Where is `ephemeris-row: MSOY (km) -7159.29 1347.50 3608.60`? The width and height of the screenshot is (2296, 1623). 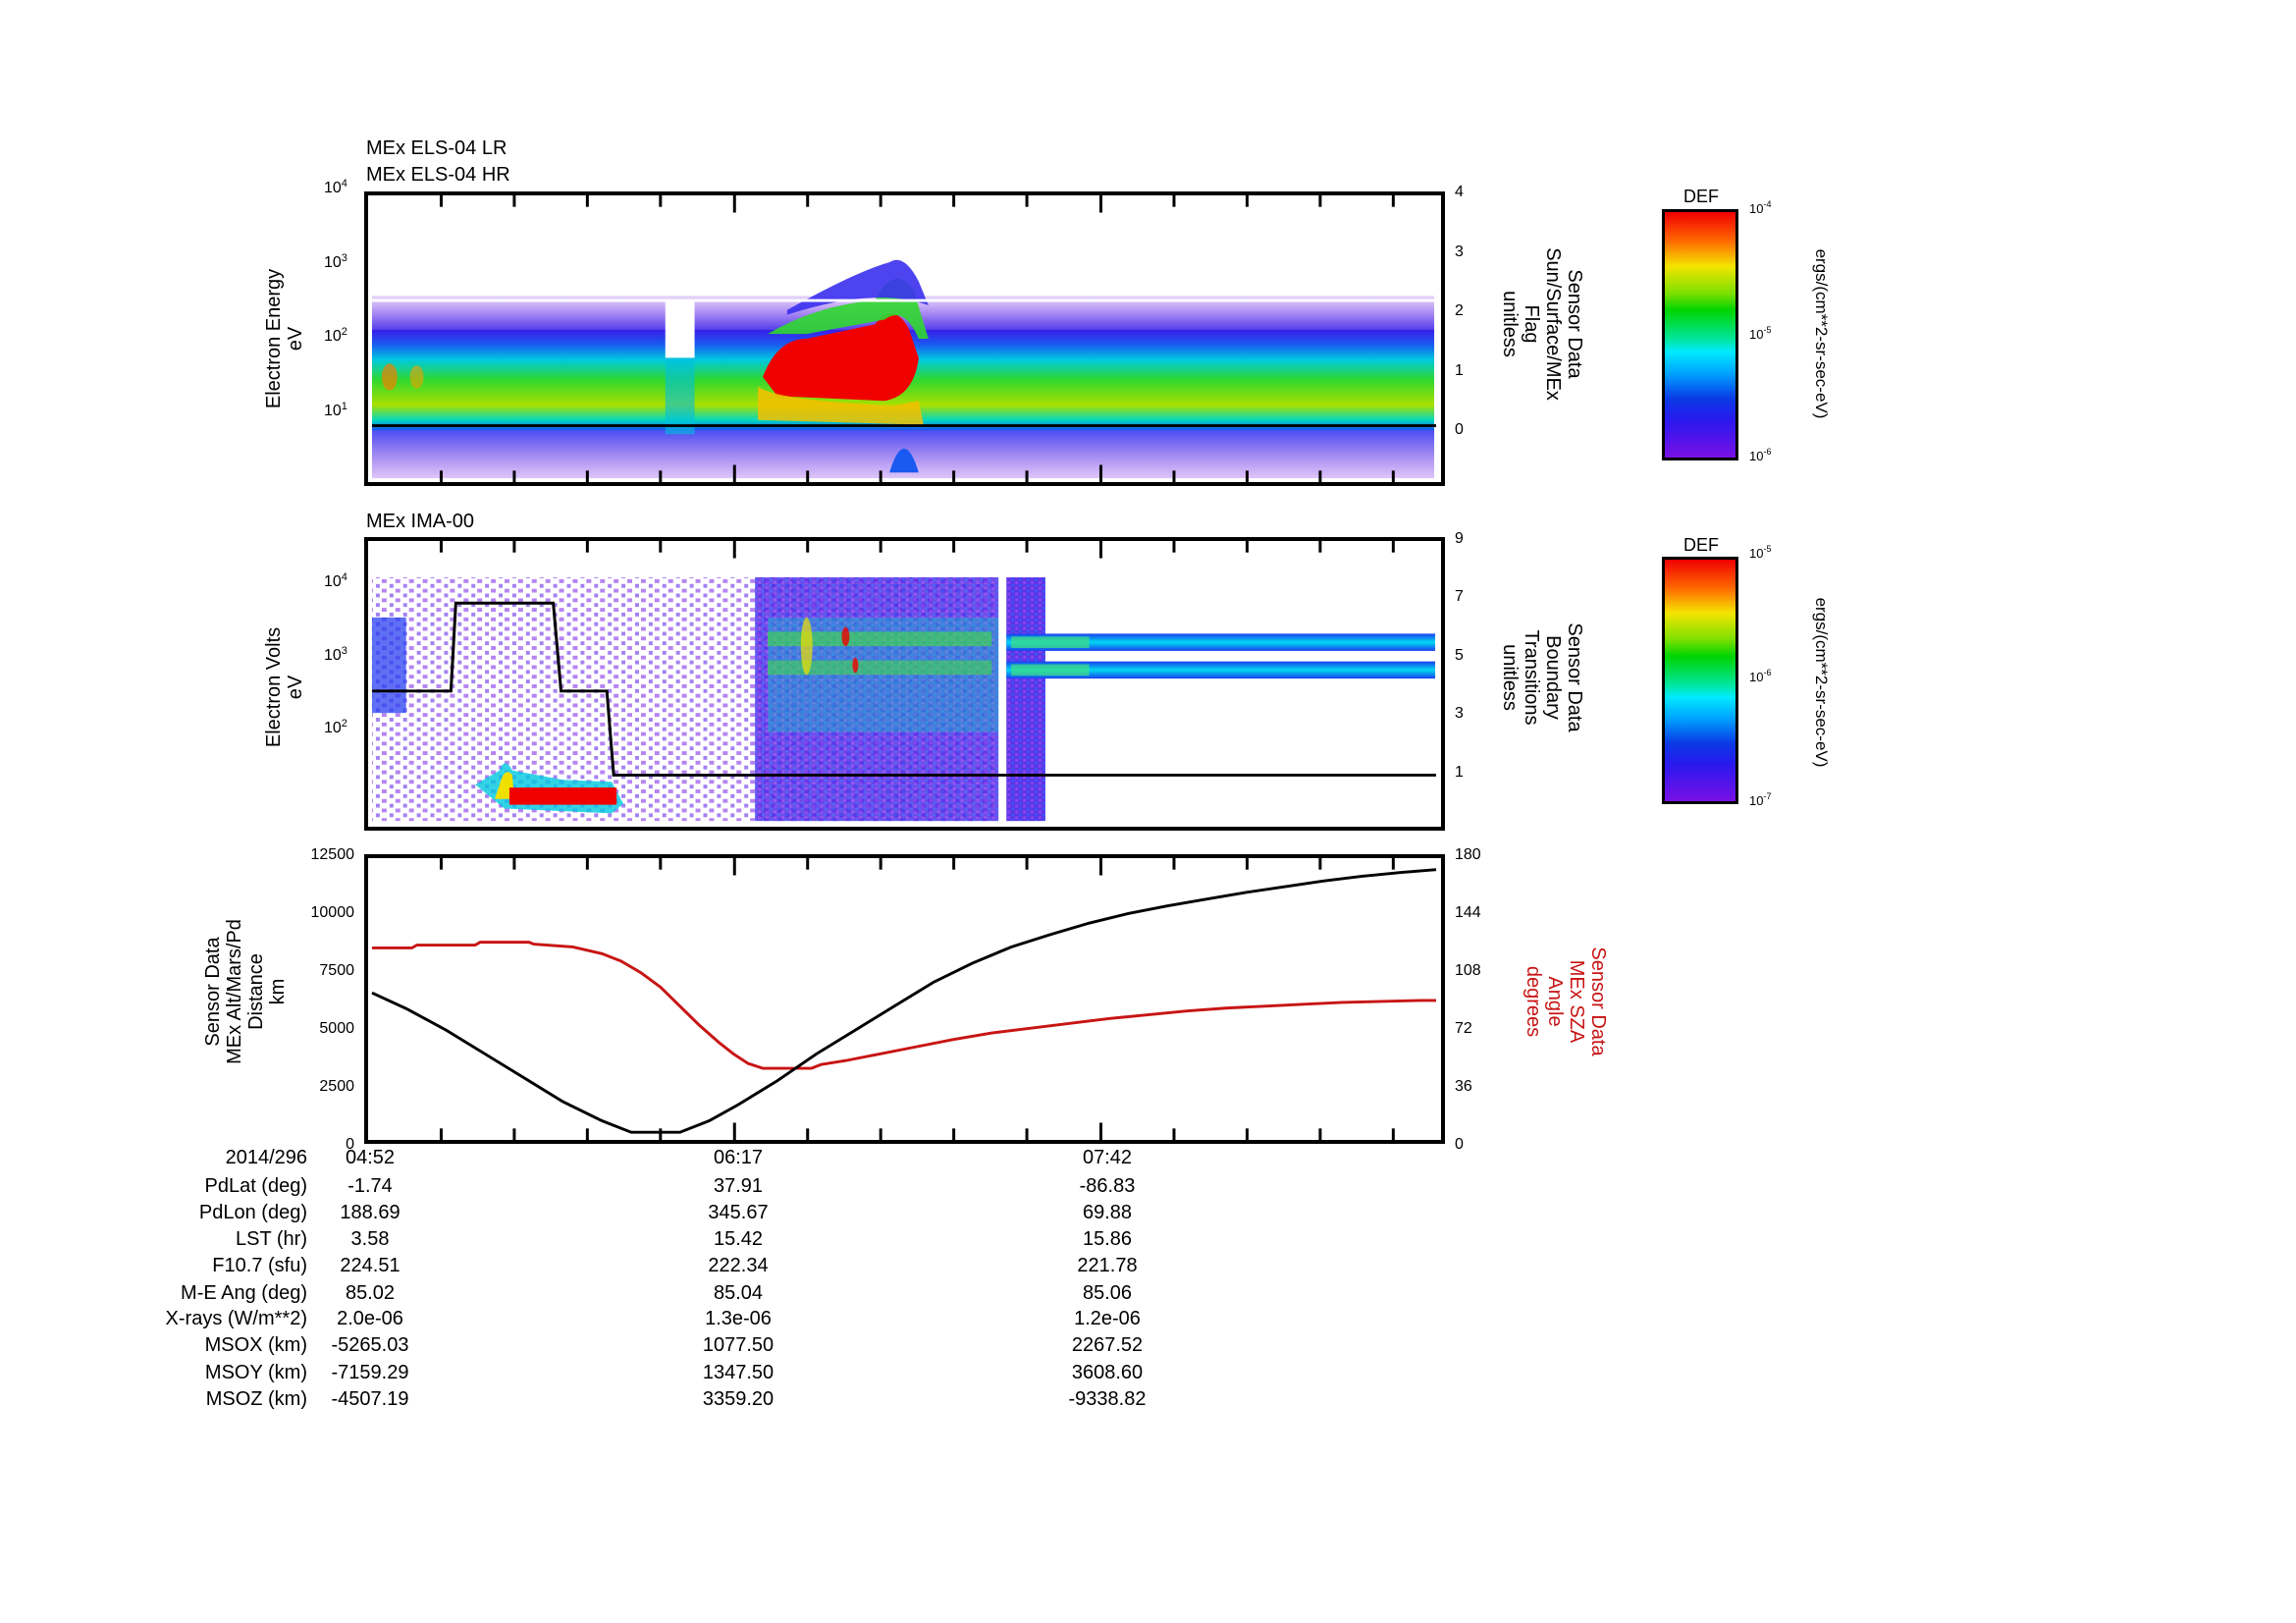 ephemeris-row: MSOY (km) -7159.29 1347.50 3608.60 is located at coordinates (1148, 1376).